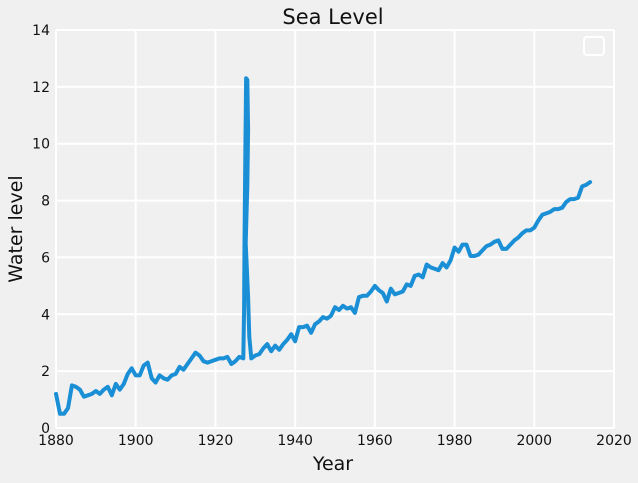 This screenshot has height=483, width=638. Describe the element at coordinates (332, 17) in the screenshot. I see `chart-title: Sea Level` at that location.